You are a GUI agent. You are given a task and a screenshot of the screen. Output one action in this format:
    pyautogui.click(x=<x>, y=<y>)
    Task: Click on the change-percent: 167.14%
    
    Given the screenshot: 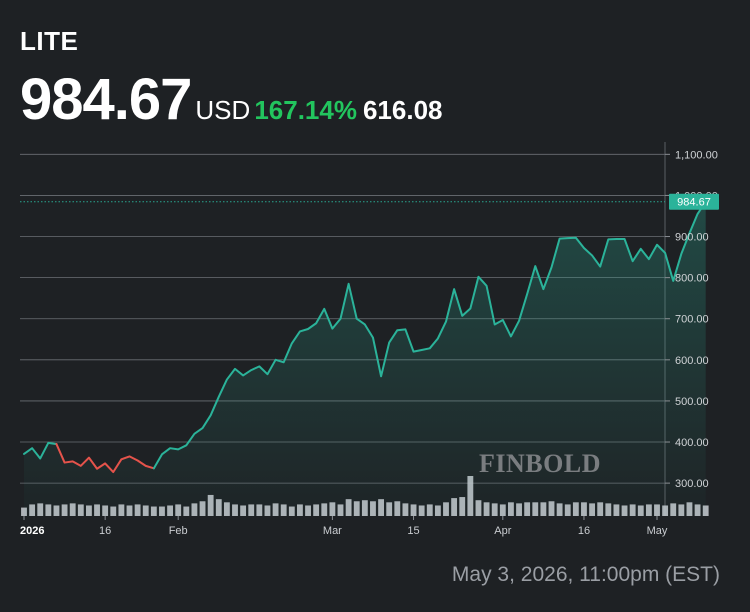 What is the action you would take?
    pyautogui.click(x=305, y=110)
    